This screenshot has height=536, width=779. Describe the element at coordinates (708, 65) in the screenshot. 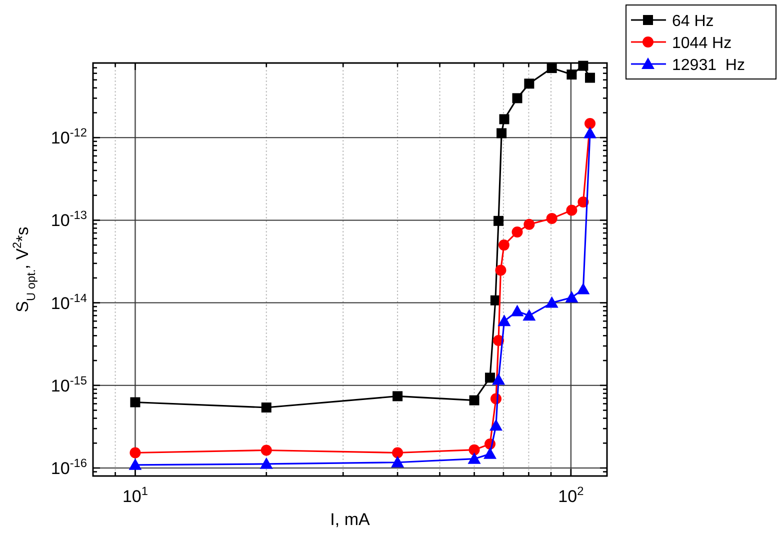

I see `legend-label: 12931 Hz` at that location.